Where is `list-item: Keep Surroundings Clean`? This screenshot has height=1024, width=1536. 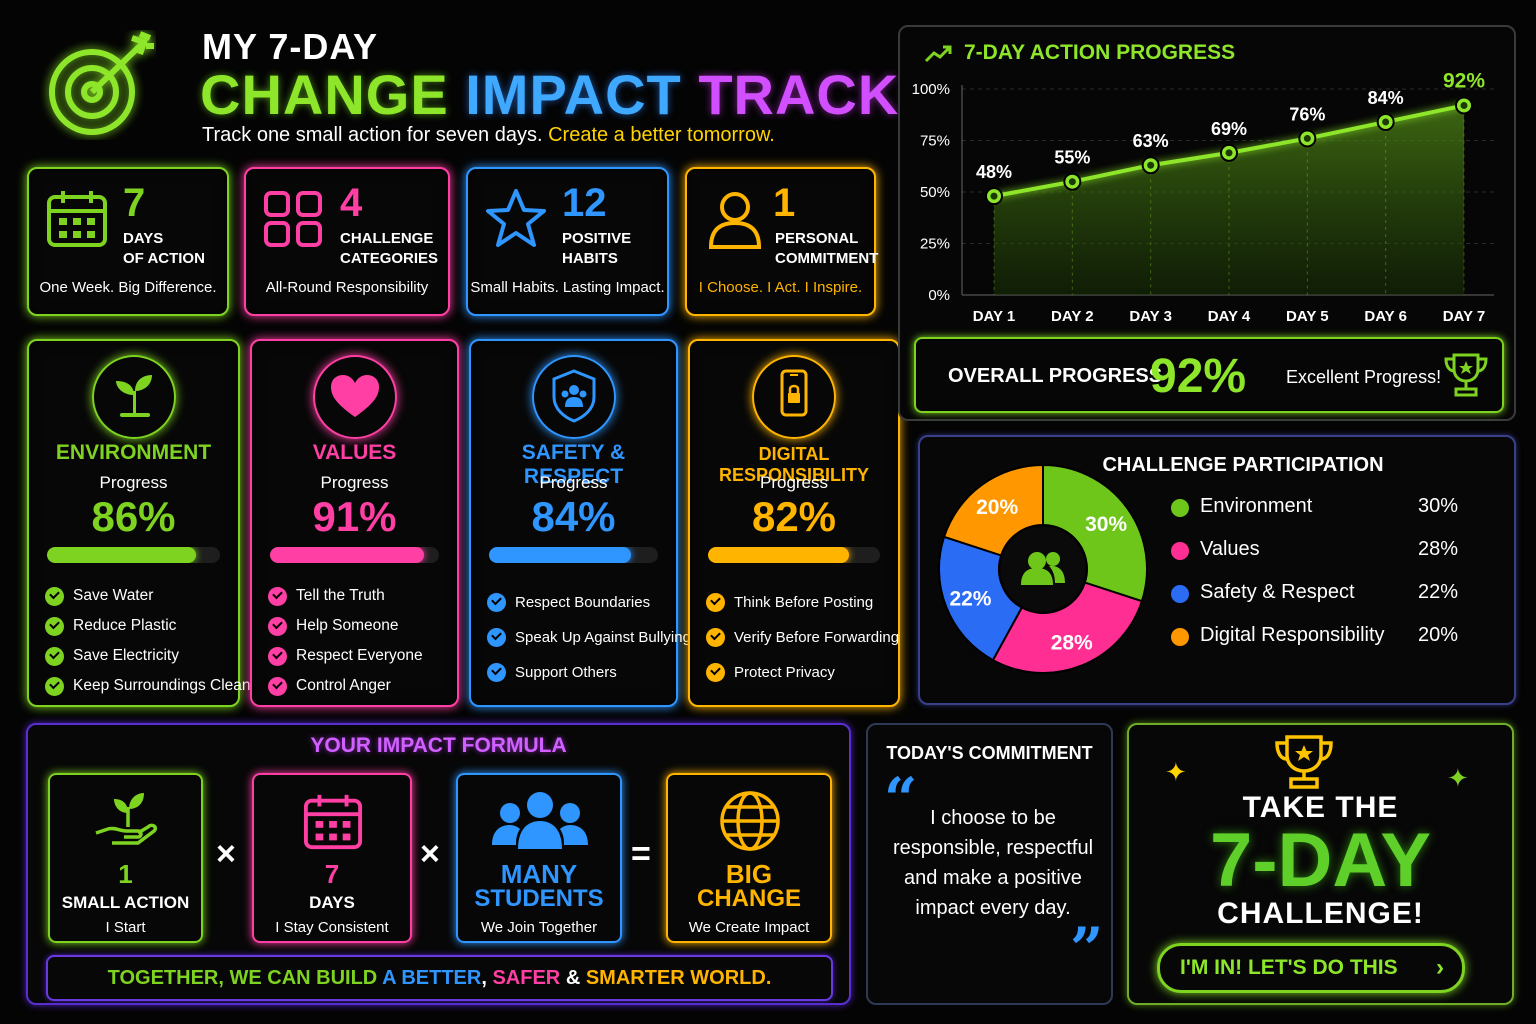
list-item: Keep Surroundings Clean is located at coordinates (148, 686).